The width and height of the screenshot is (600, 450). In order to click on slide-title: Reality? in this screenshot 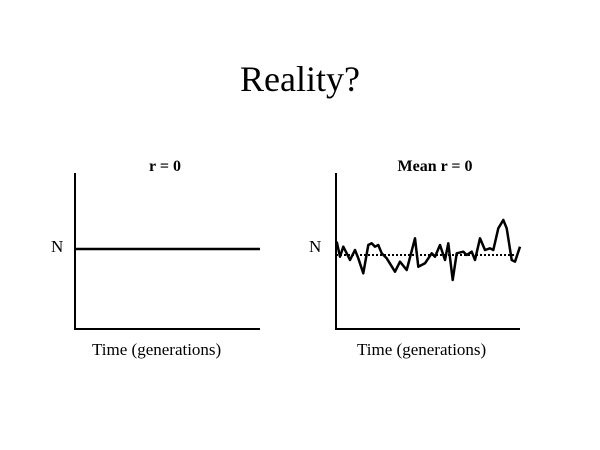, I will do `click(300, 79)`.